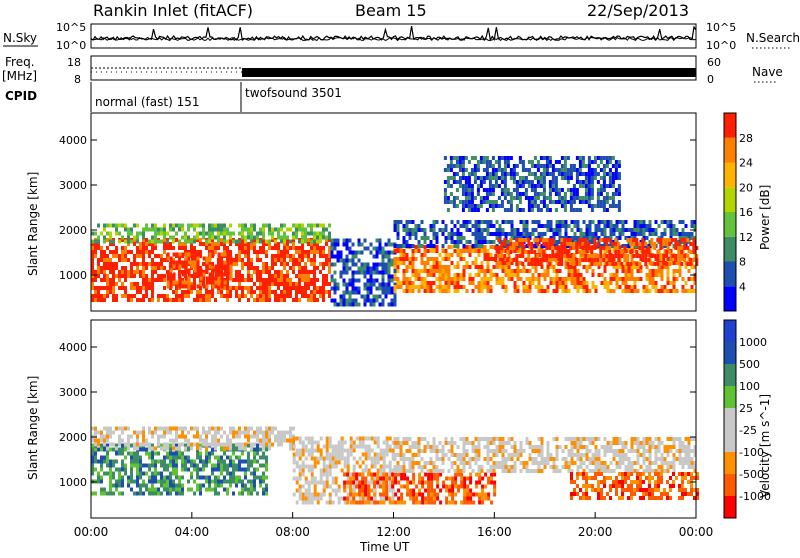  I want to click on power-ylabel: Slant Range [km], so click(33, 224).